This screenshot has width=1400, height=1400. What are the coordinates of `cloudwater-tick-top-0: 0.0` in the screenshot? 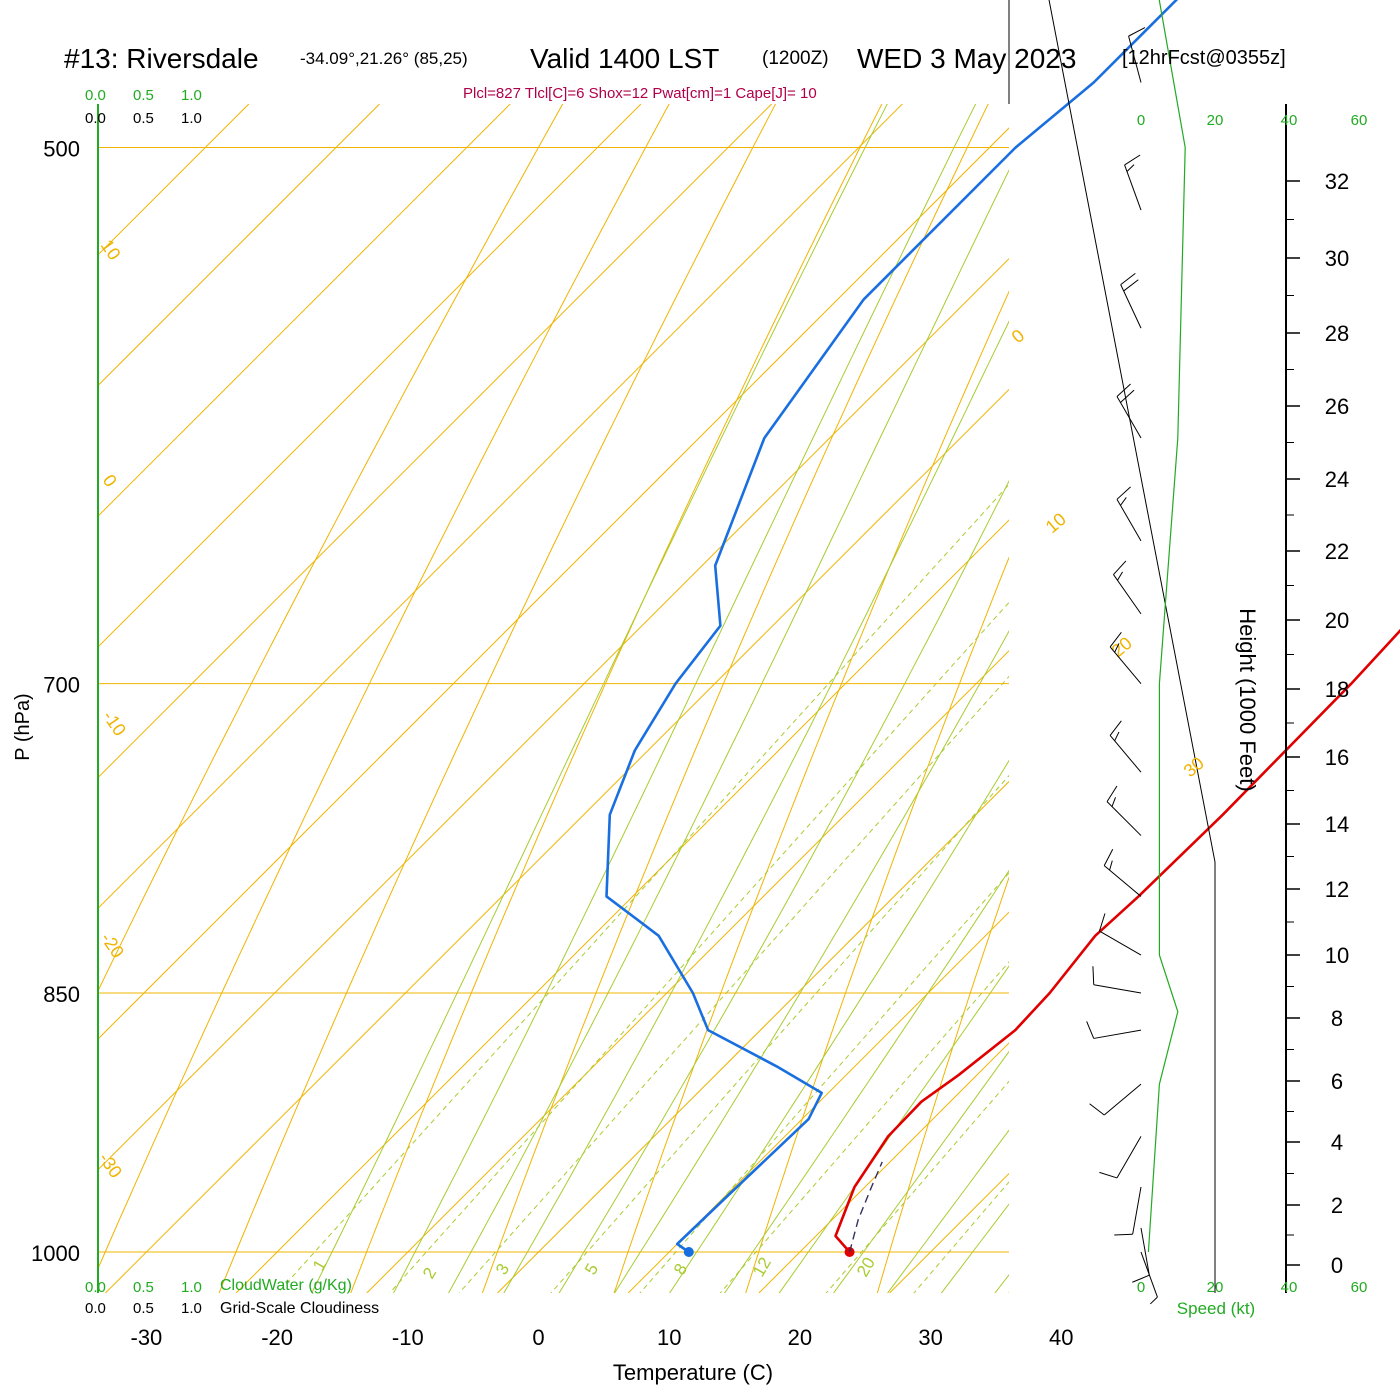 It's located at (95, 95).